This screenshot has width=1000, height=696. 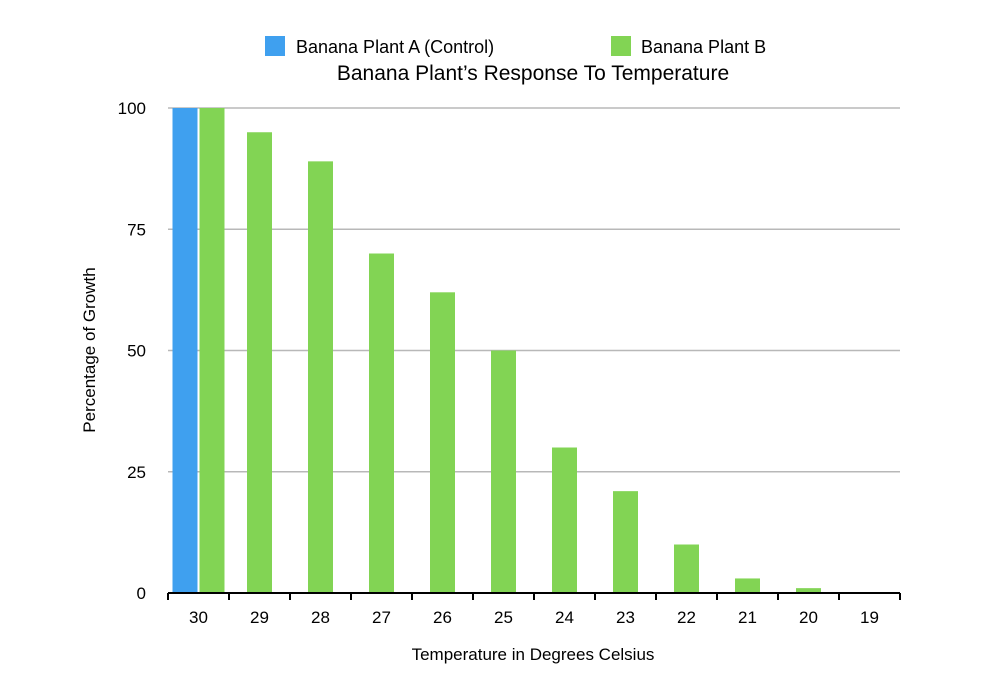 I want to click on x-tick-label-19: 19, so click(x=869, y=617).